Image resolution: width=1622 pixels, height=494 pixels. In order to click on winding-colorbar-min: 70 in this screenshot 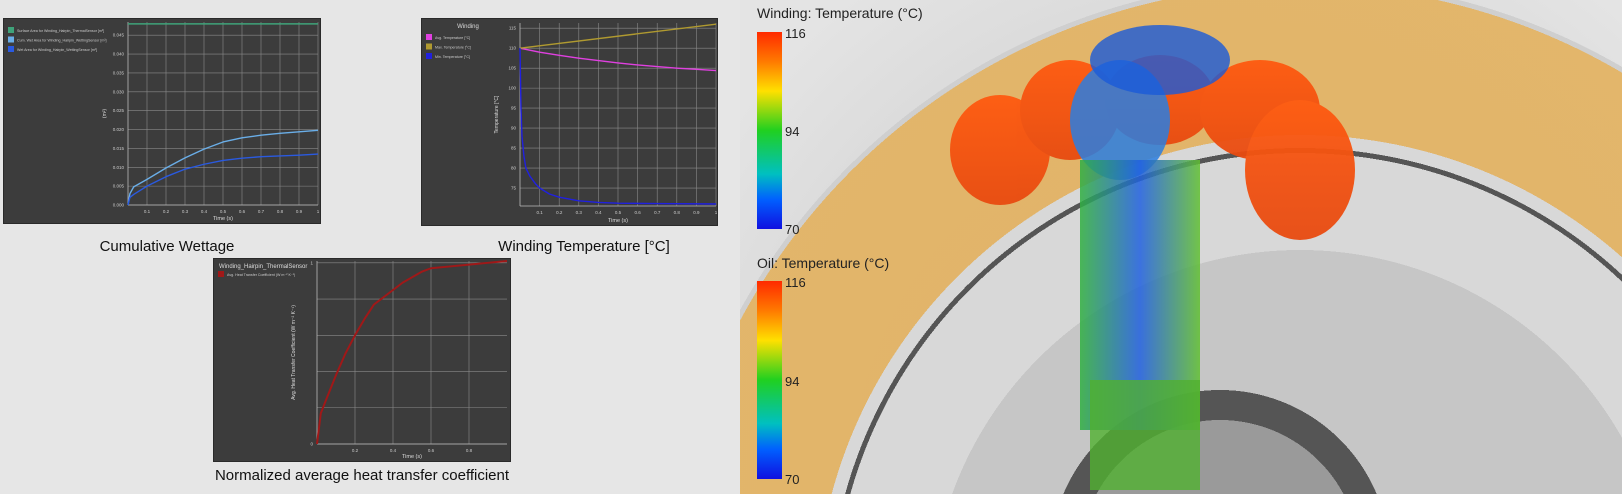, I will do `click(792, 229)`.